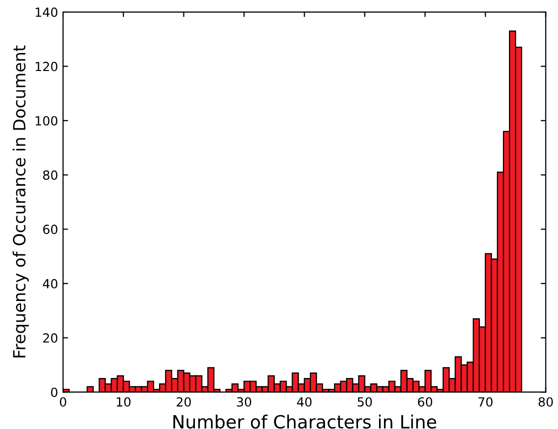  Describe the element at coordinates (304, 402) in the screenshot. I see `x-tick-label: 40` at that location.